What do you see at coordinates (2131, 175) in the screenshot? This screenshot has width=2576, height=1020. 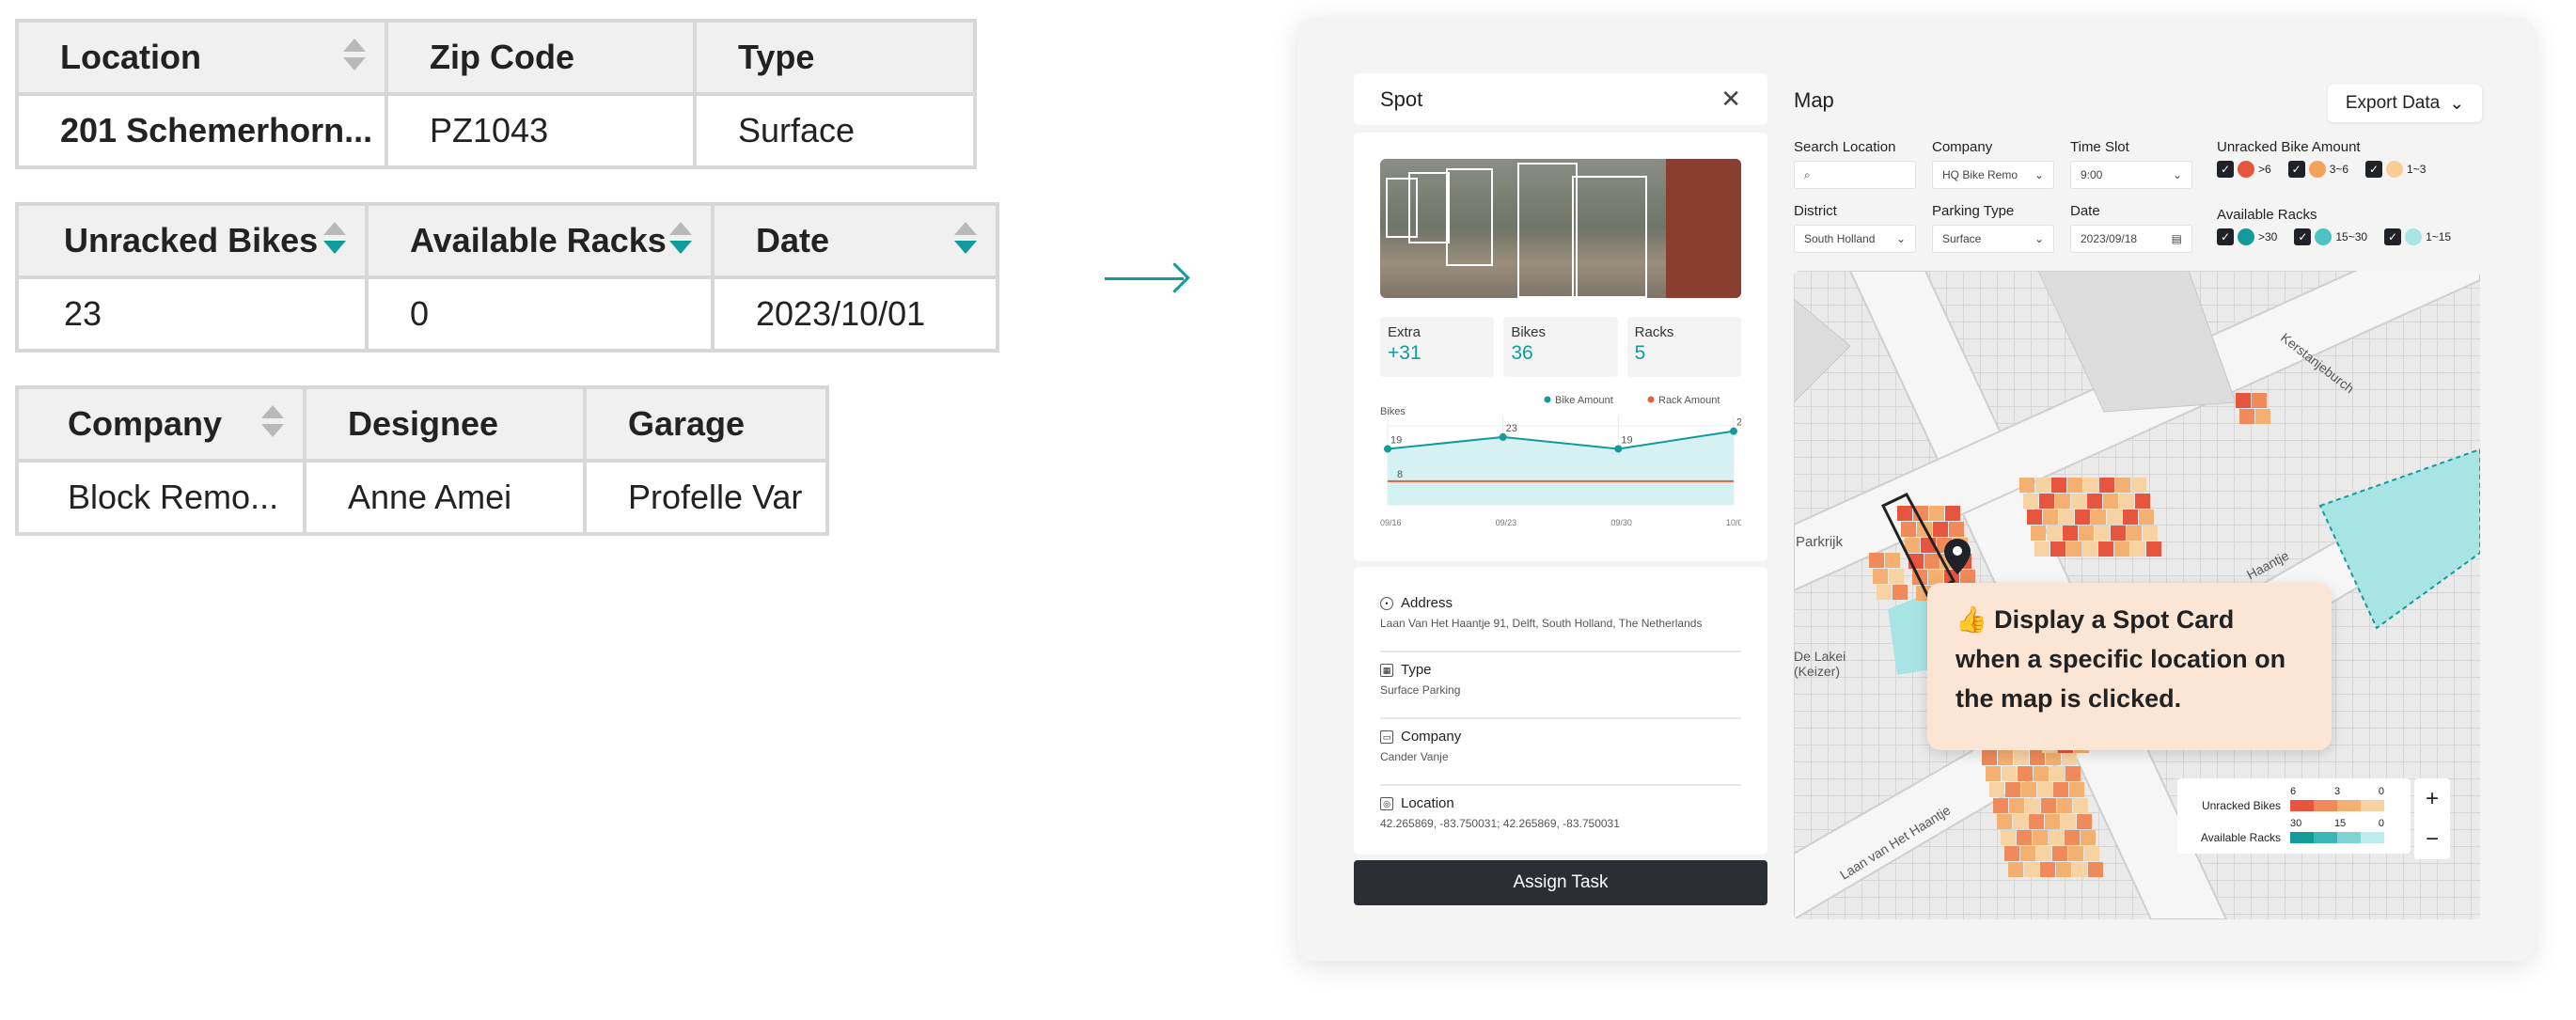 I see `timeslot-select: 9:00 ⌄` at bounding box center [2131, 175].